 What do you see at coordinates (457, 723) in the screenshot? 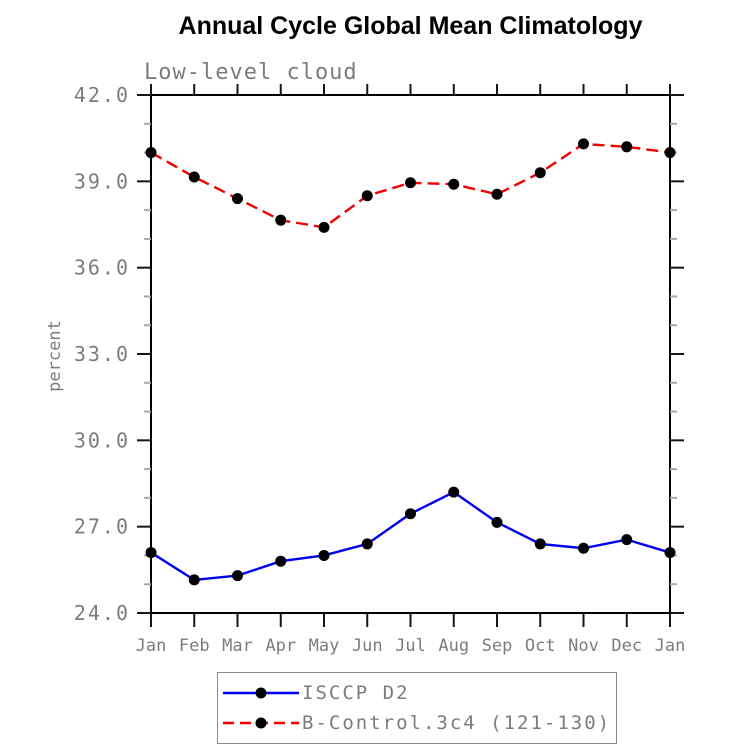
I see `legend-label-bcontrol: B-Control.3c4 (121-130)` at bounding box center [457, 723].